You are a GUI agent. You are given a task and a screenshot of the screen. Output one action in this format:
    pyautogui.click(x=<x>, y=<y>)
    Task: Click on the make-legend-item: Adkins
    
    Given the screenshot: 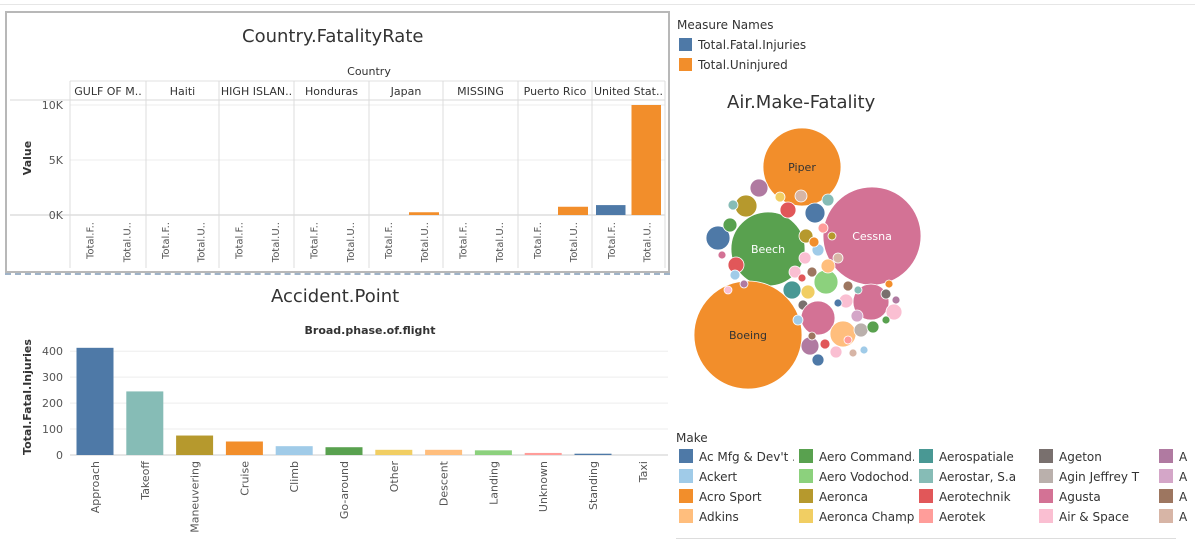 What is the action you would take?
    pyautogui.click(x=736, y=517)
    